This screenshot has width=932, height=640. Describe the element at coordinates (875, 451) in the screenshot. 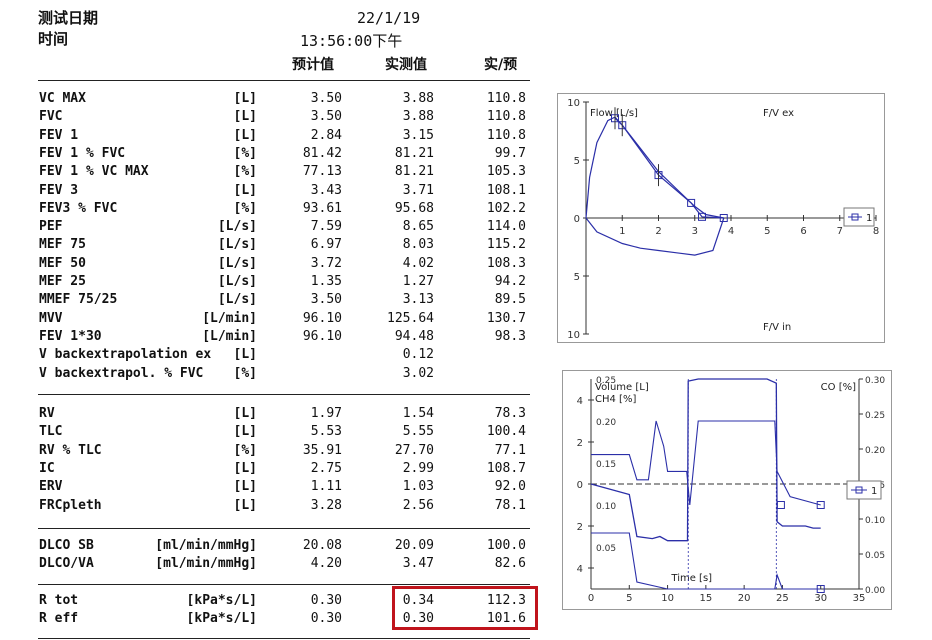

I see `y-right-tick-label: 0.20` at that location.